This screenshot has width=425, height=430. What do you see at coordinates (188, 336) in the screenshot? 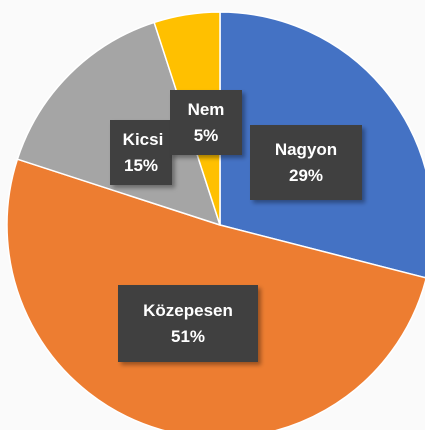
I see `data-label-value: 51%` at bounding box center [188, 336].